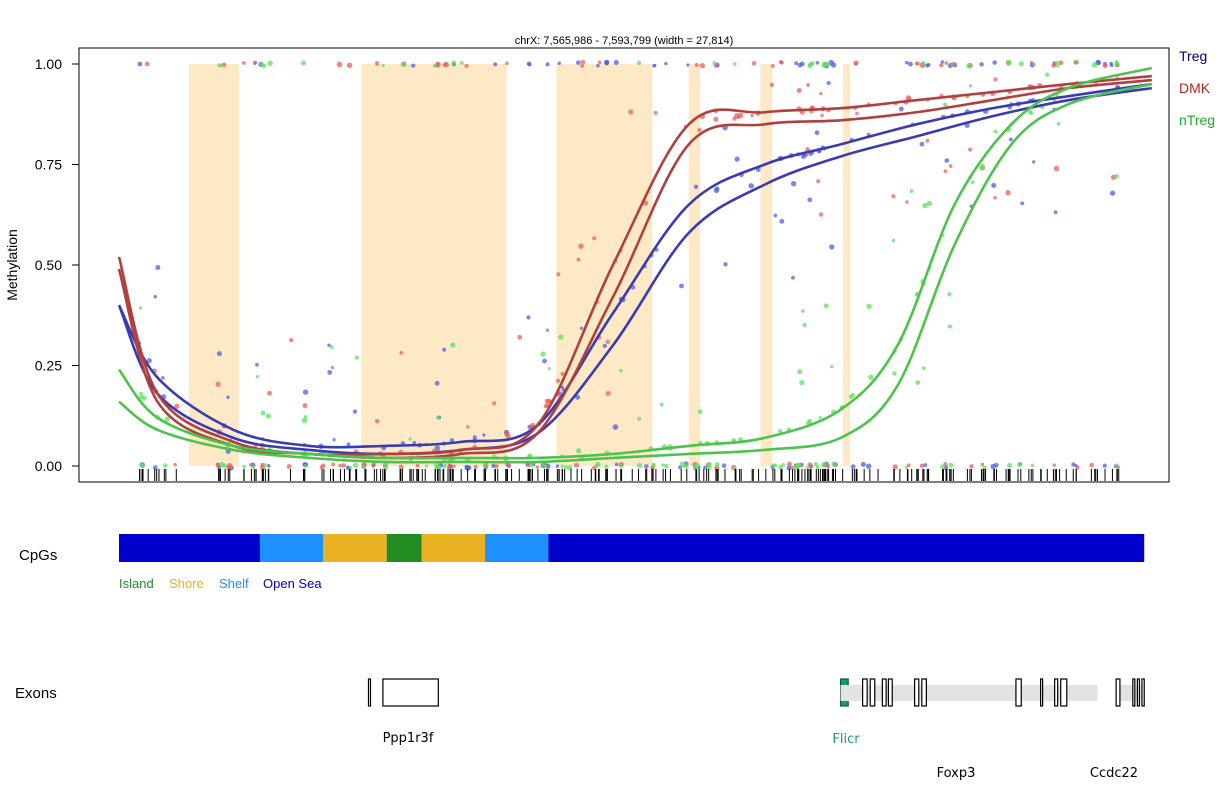 The height and width of the screenshot is (808, 1227). What do you see at coordinates (1117, 729) in the screenshot?
I see `gene-ccdc22: Ccdc22` at bounding box center [1117, 729].